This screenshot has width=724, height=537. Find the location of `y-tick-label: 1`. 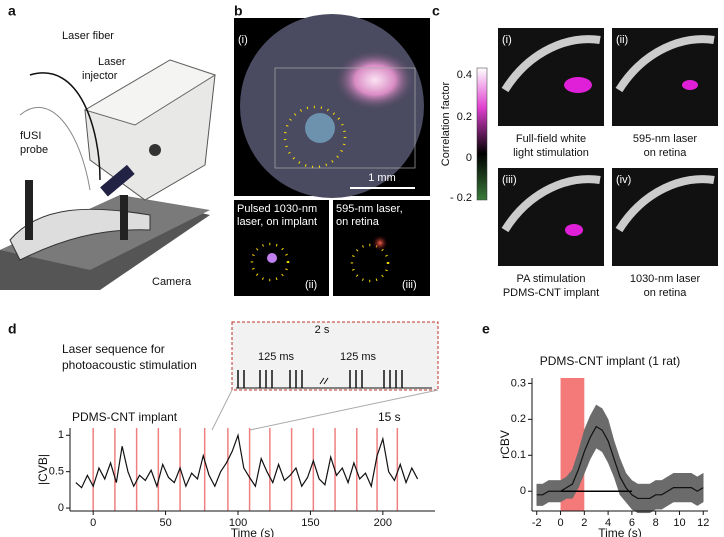

y-tick-label: 1 is located at coordinates (61, 435).